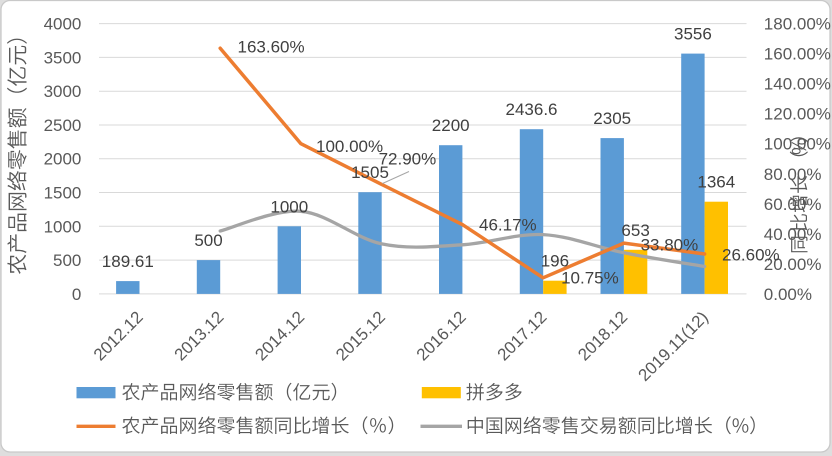 This screenshot has width=832, height=456. What do you see at coordinates (63, 91) in the screenshot?
I see `svg-text: 3000` at bounding box center [63, 91].